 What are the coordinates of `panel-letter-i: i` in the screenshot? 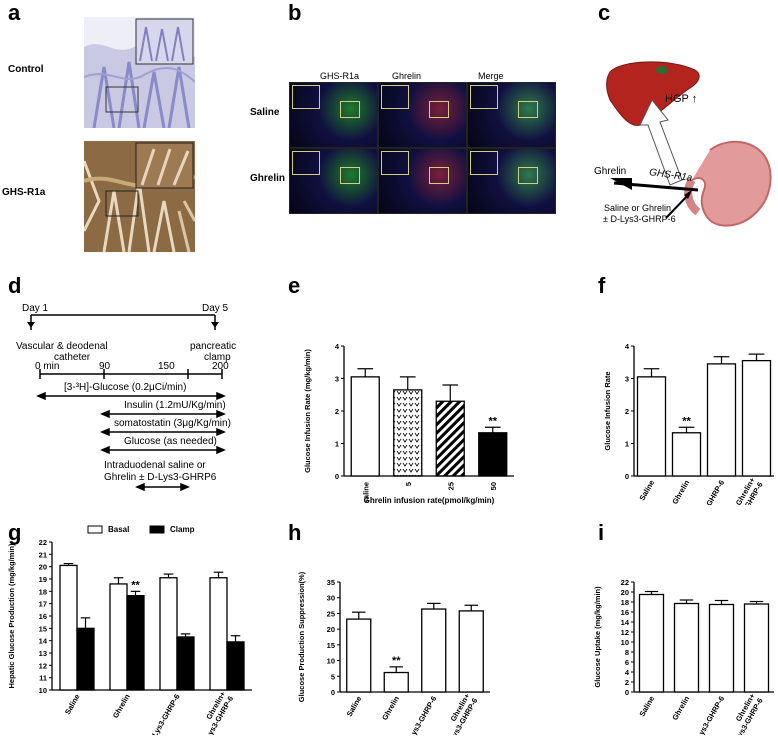 It's located at (601, 532).